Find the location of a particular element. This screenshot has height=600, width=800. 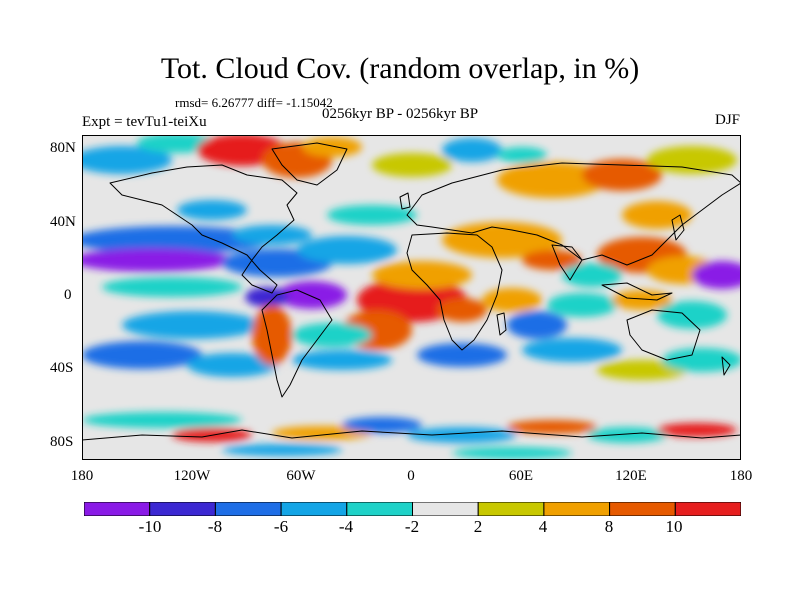

colorbar-tick-label: -10 is located at coordinates (150, 526).